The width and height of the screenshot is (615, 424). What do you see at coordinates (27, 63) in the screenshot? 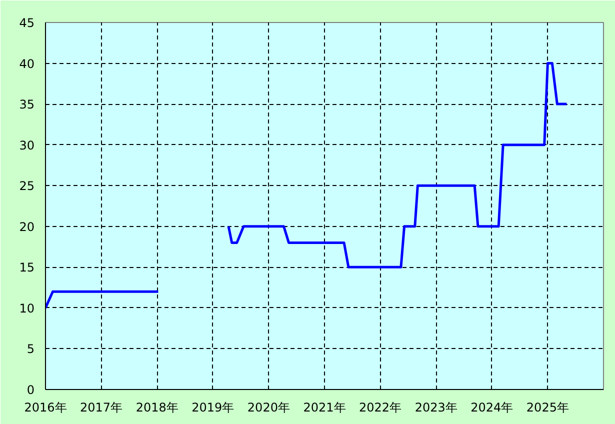
I see `y-tick-label: 40` at bounding box center [27, 63].